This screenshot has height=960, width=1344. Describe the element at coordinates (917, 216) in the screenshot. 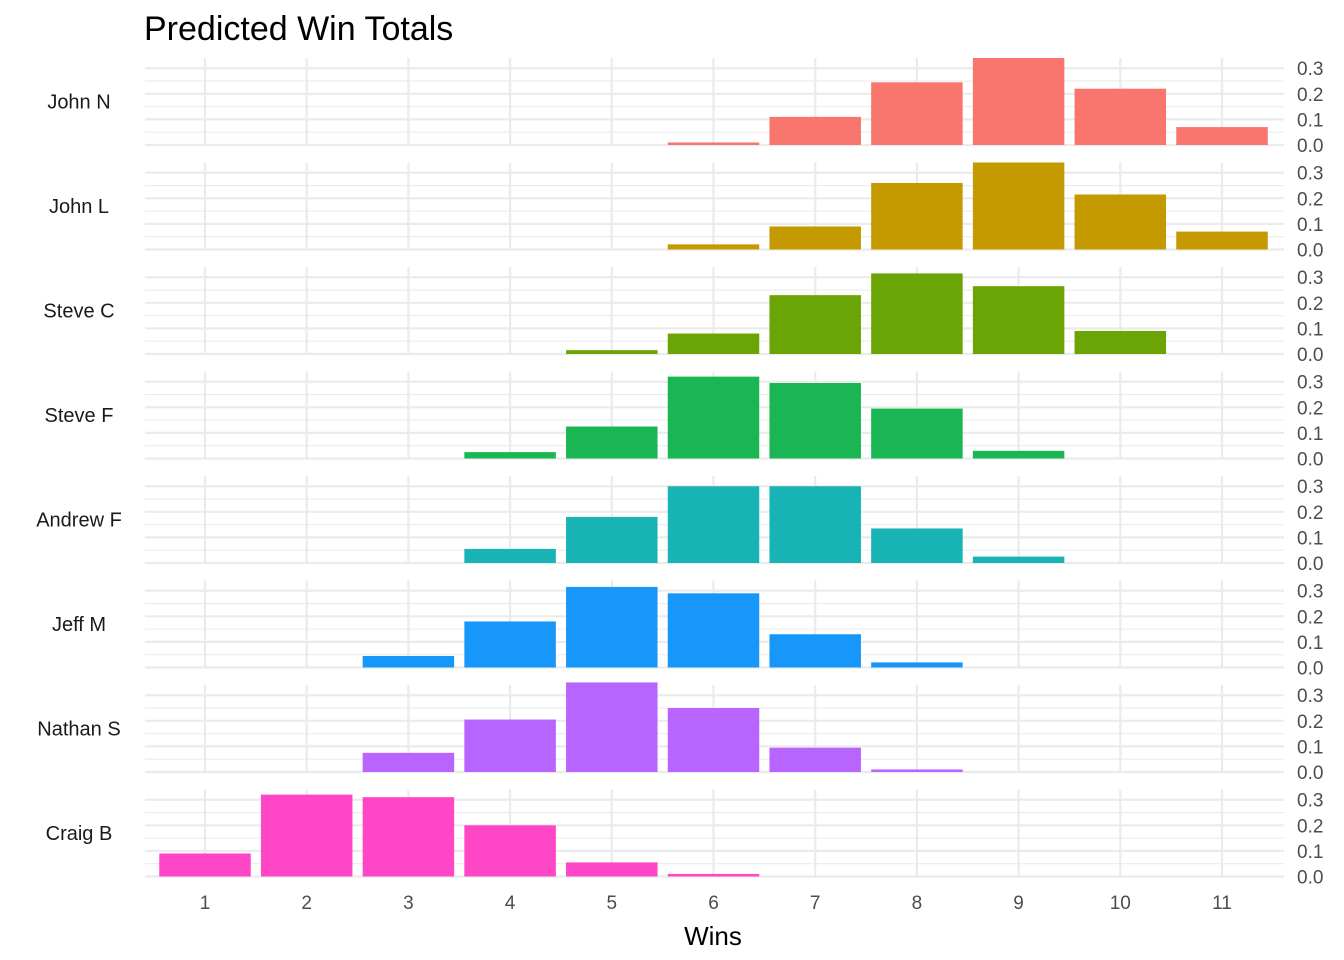

I see `bar: John L: 8 wins = 0.26` at that location.